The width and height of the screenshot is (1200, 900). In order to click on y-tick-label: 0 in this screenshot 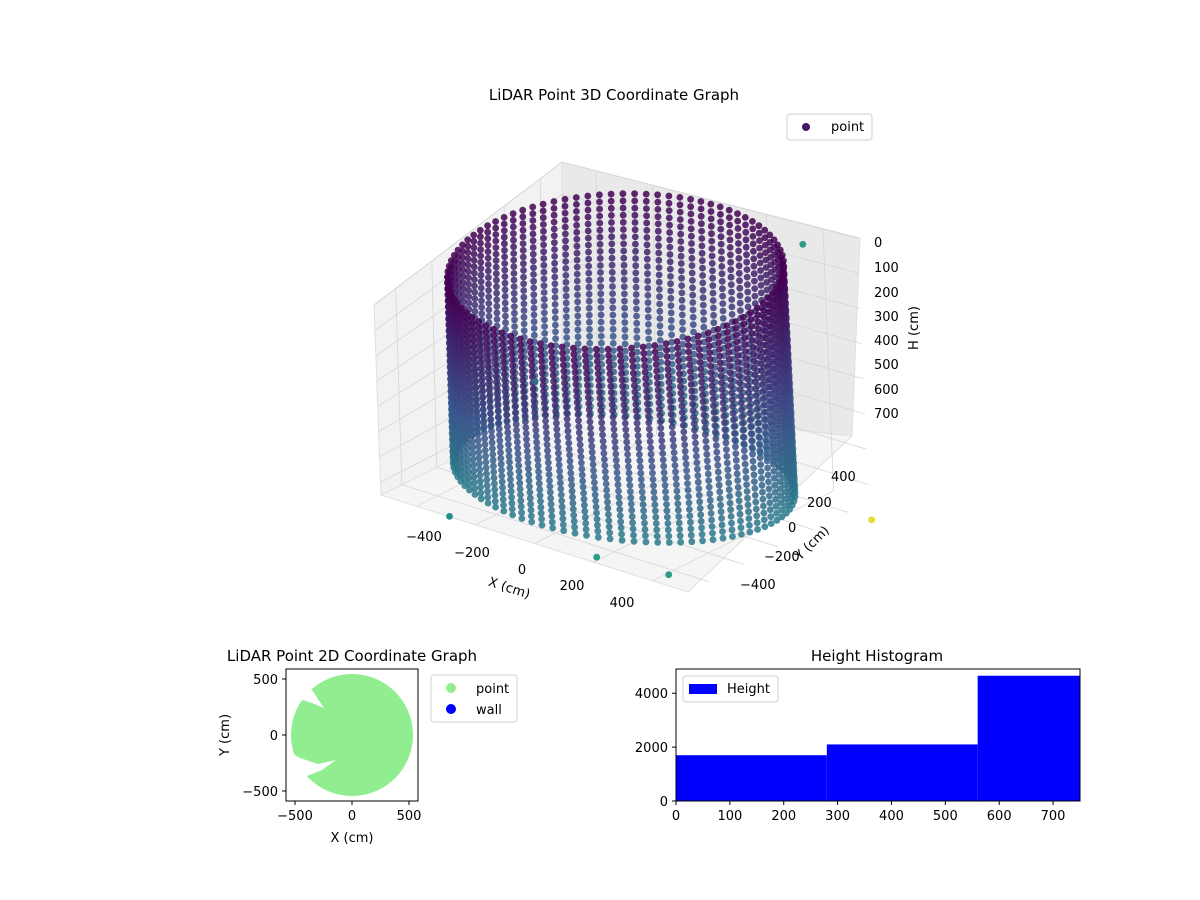, I will do `click(274, 736)`.